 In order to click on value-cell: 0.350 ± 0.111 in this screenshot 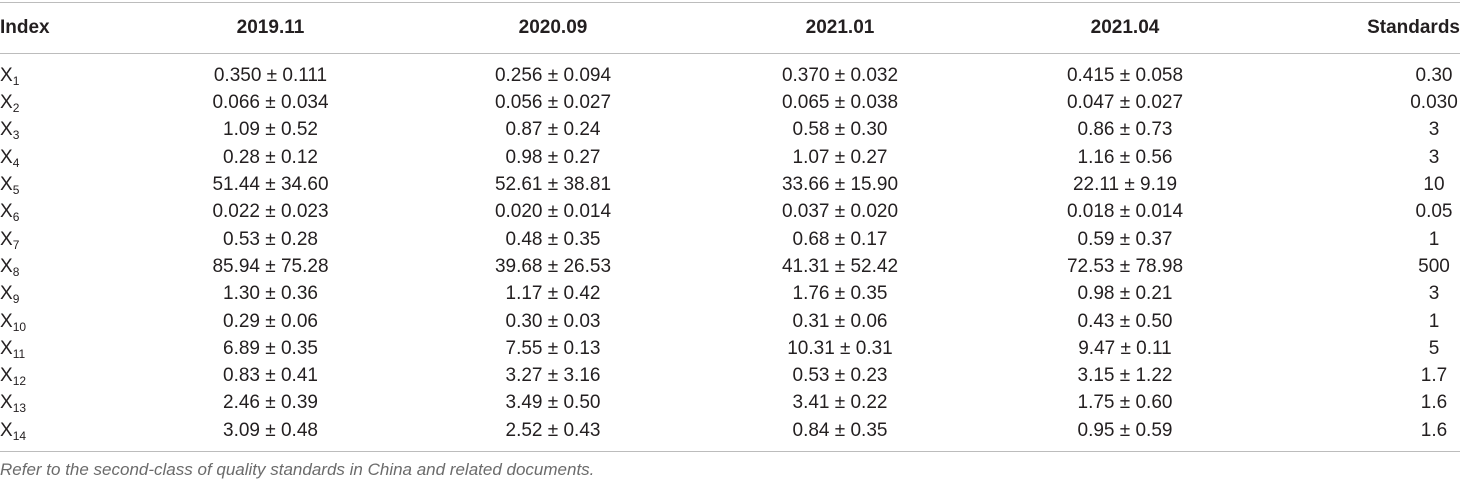, I will do `click(270, 75)`.